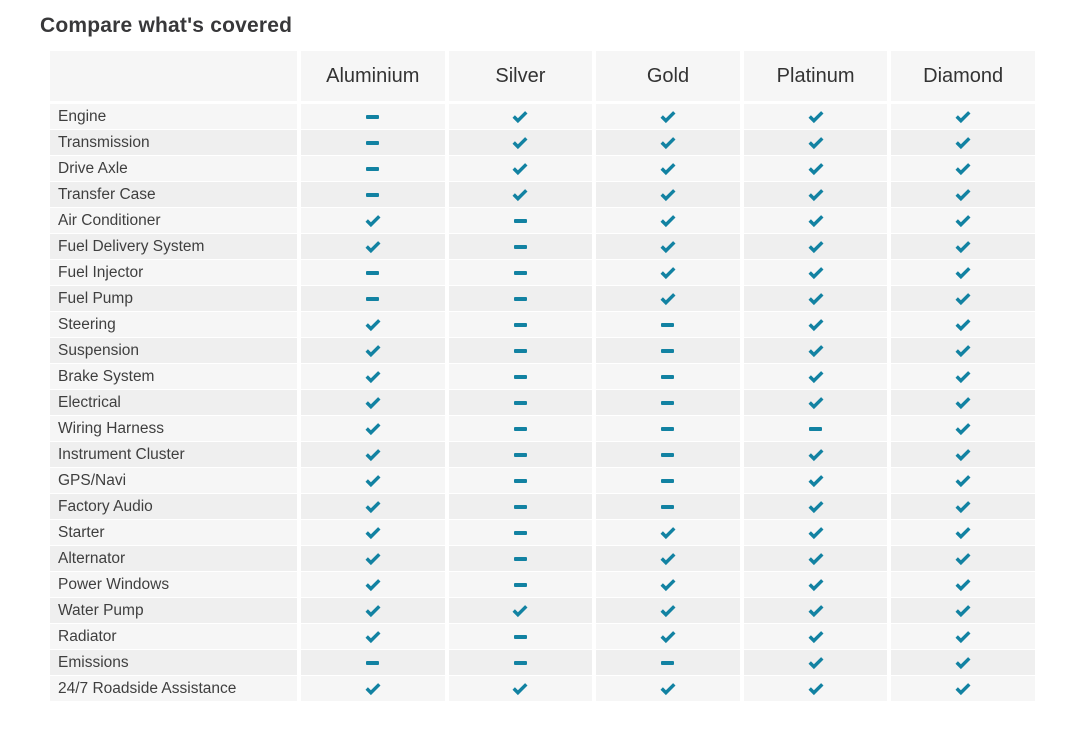  I want to click on table-row: Emissions, so click(542, 662).